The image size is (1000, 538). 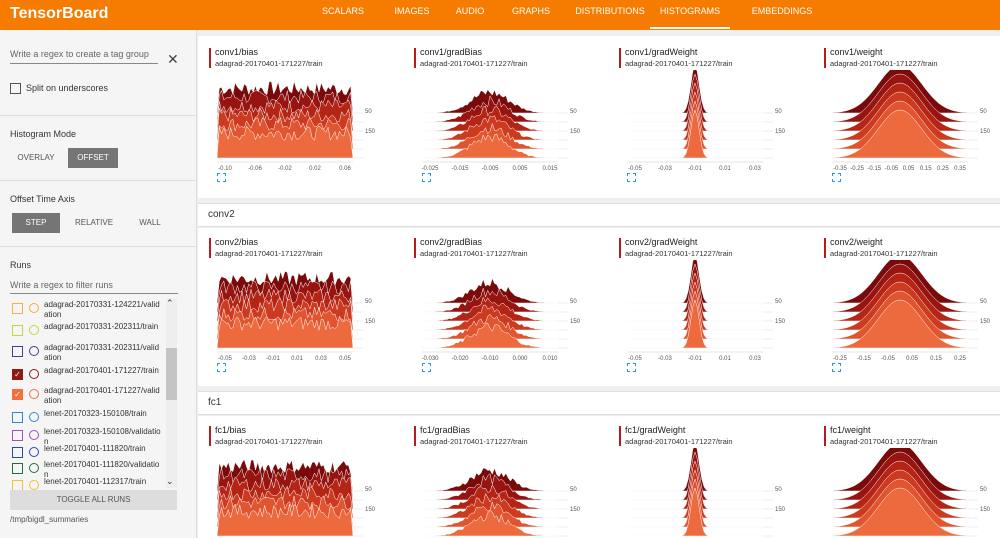 I want to click on run-name: adagrad-20170401-171227/validation, so click(x=102, y=395).